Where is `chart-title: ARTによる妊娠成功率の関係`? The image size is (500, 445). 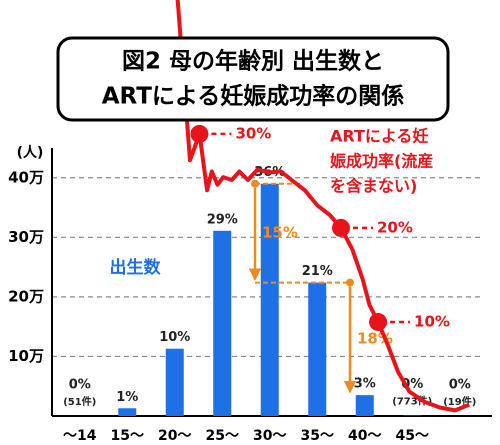
chart-title: ARTによる妊娠成功率の関係 is located at coordinates (253, 96).